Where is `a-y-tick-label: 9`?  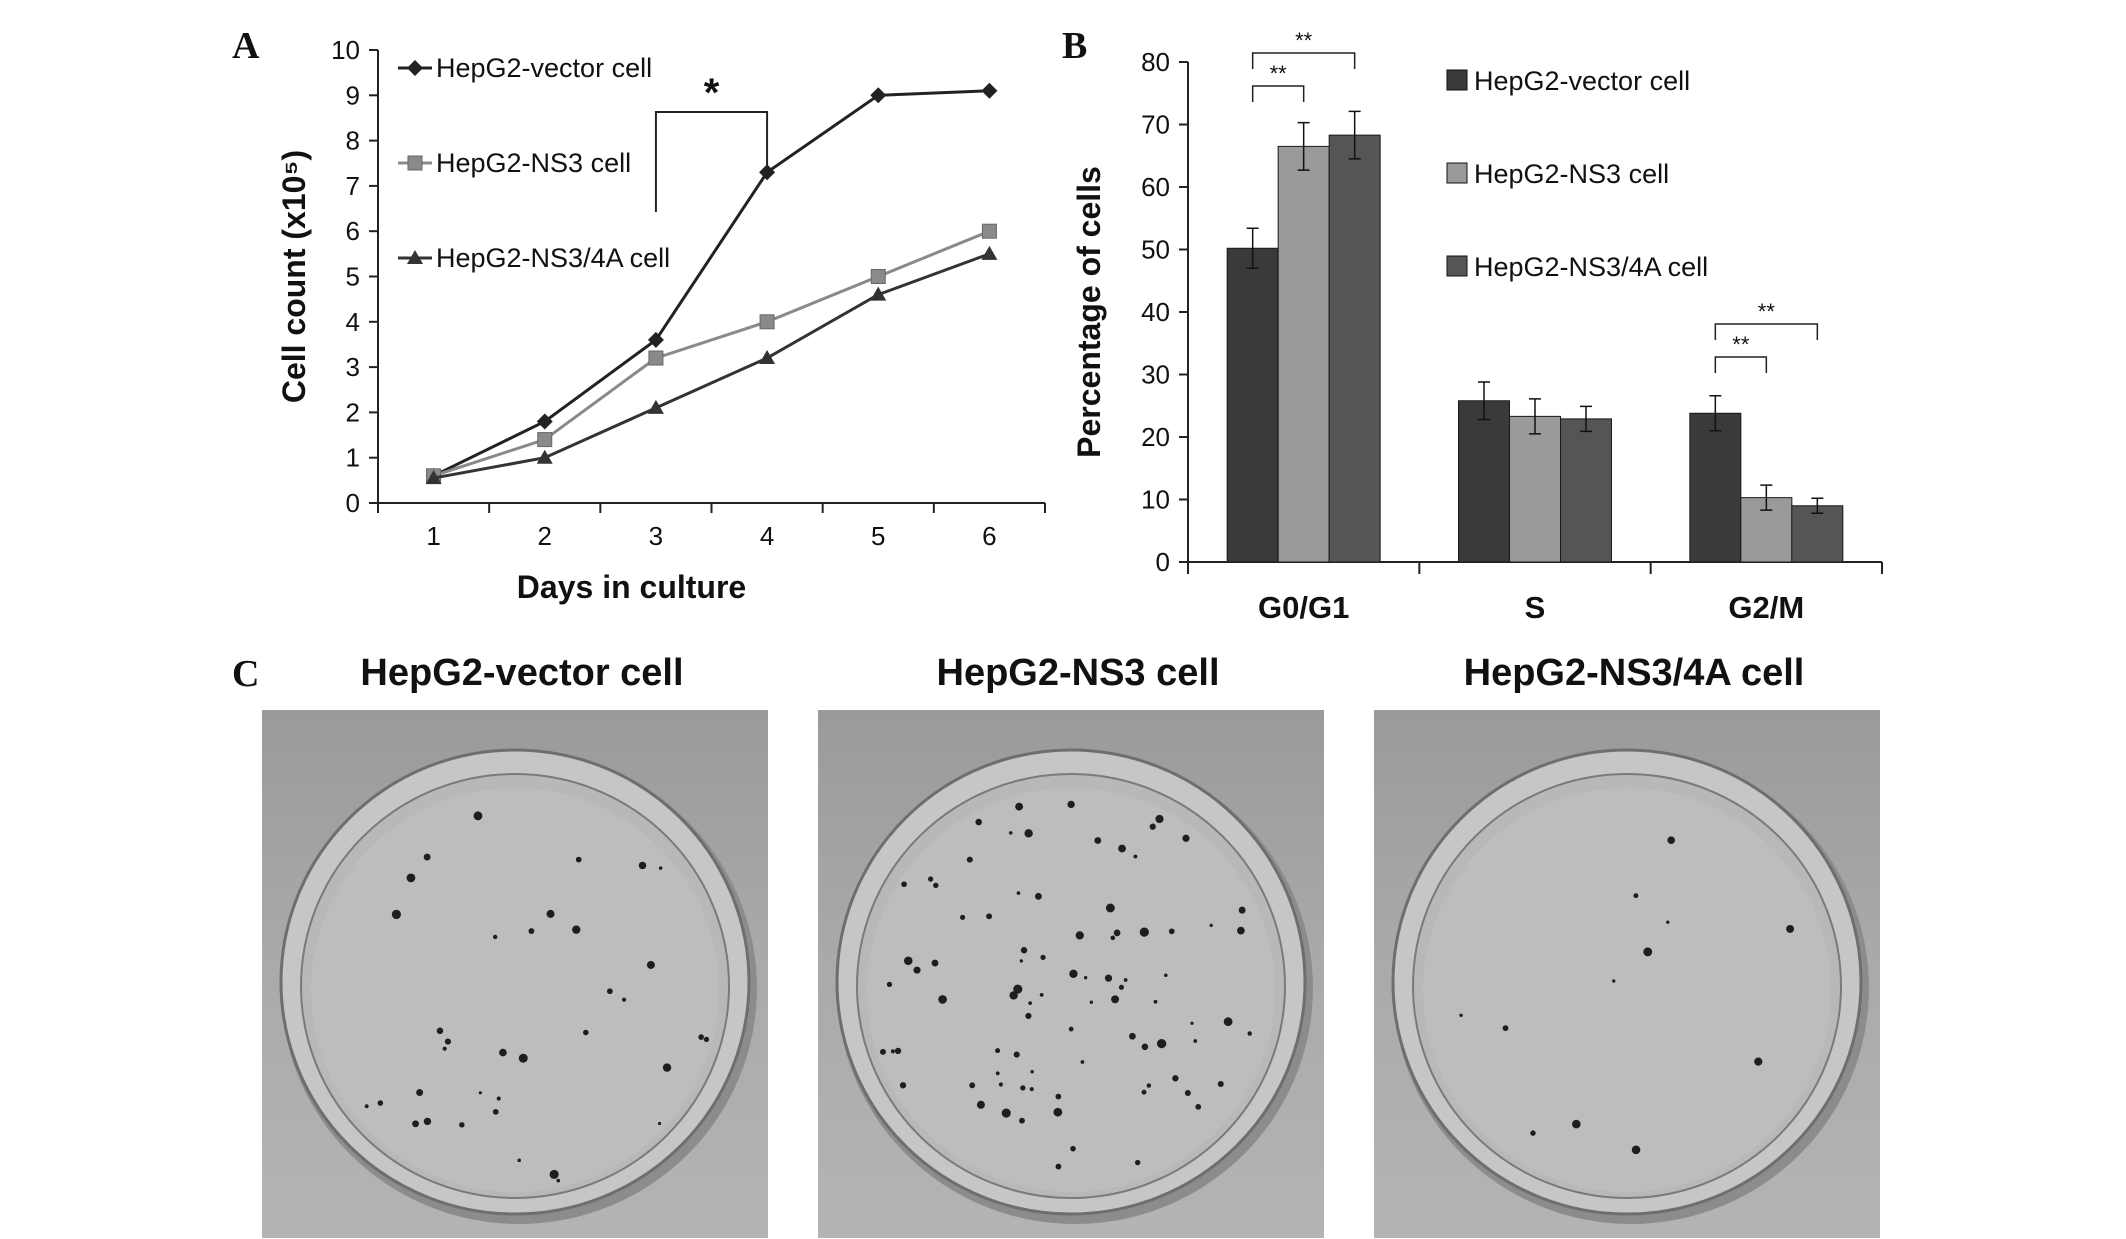 a-y-tick-label: 9 is located at coordinates (353, 95).